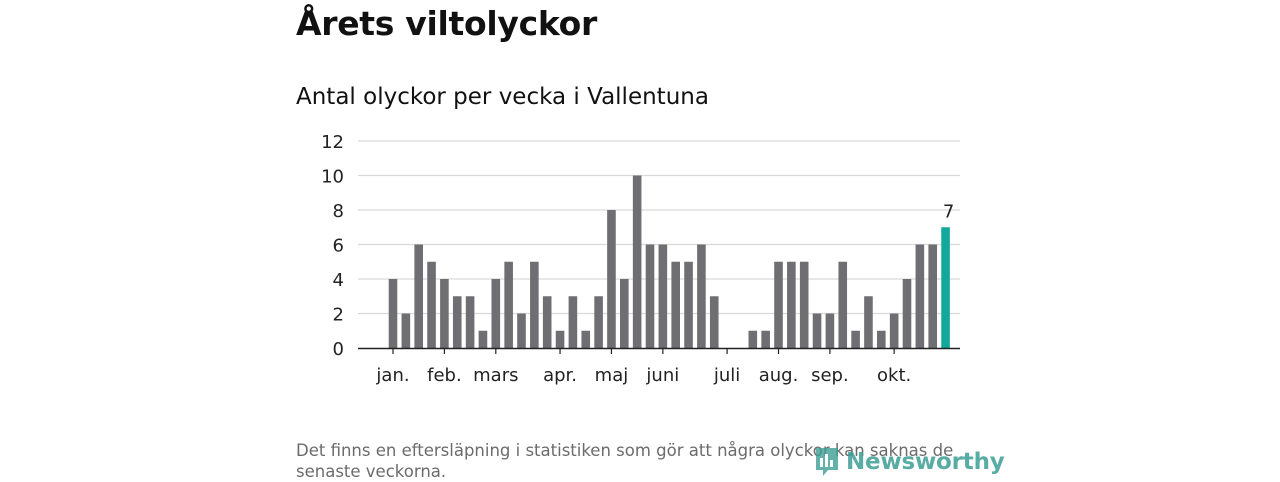  I want to click on x-tick-label: feb., so click(444, 375).